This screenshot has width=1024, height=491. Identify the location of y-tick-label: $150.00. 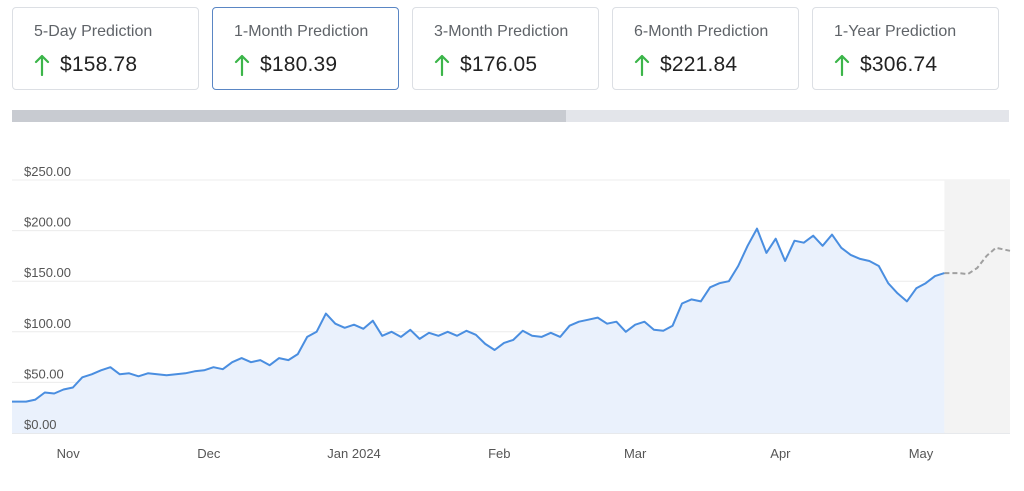
(47, 272).